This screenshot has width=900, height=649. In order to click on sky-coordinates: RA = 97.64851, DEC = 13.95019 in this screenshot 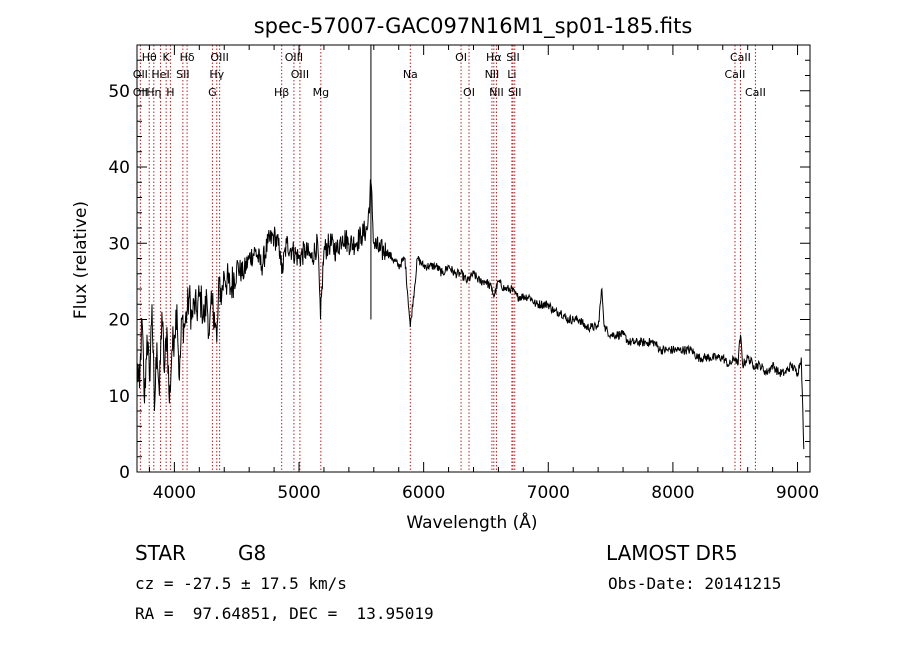, I will do `click(284, 613)`.